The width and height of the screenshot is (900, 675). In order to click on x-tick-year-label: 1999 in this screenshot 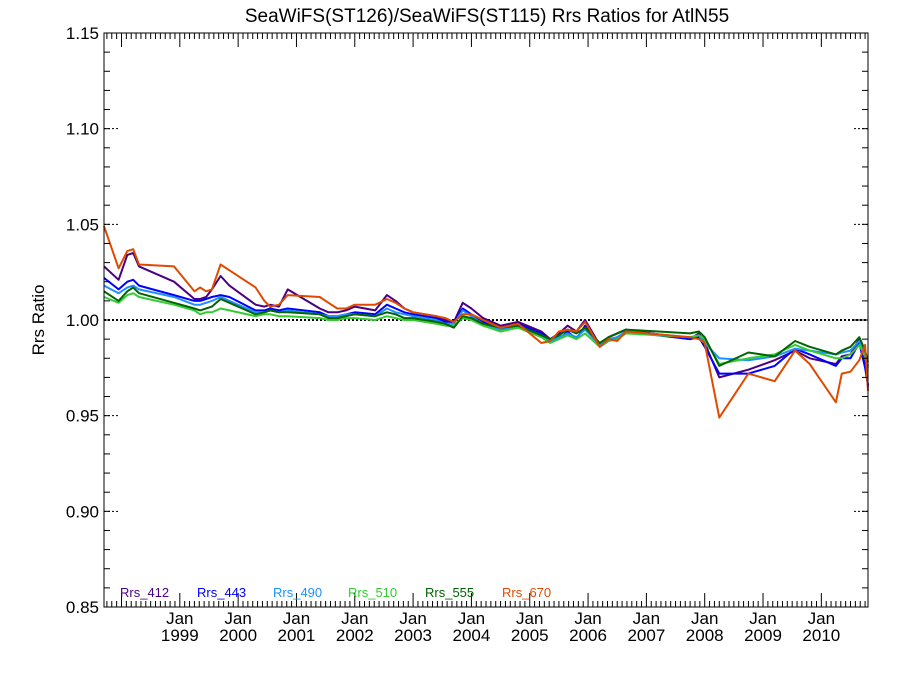, I will do `click(180, 635)`.